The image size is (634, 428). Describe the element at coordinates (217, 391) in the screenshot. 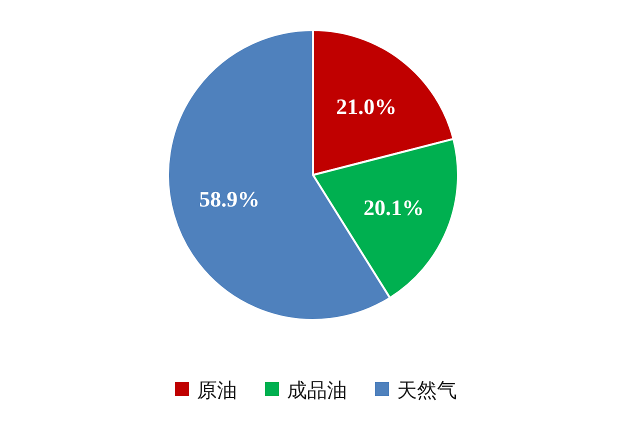

I see `legend-label: 原油` at that location.